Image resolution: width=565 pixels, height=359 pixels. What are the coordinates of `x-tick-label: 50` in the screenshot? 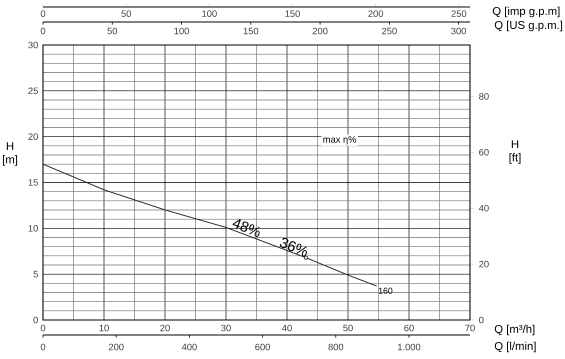 It's located at (348, 328).